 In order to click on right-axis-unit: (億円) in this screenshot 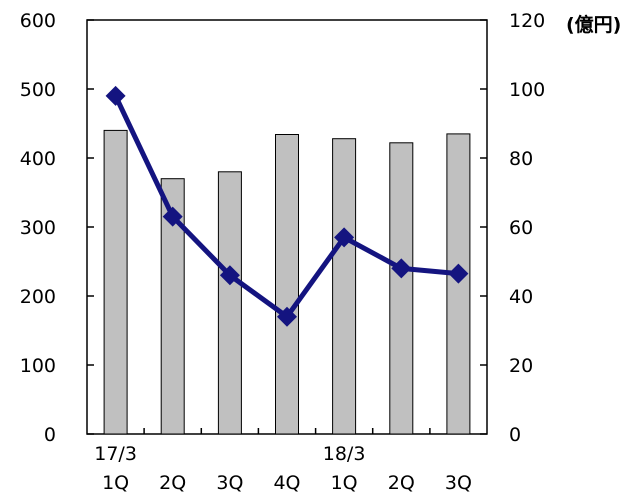, I will do `click(593, 24)`.